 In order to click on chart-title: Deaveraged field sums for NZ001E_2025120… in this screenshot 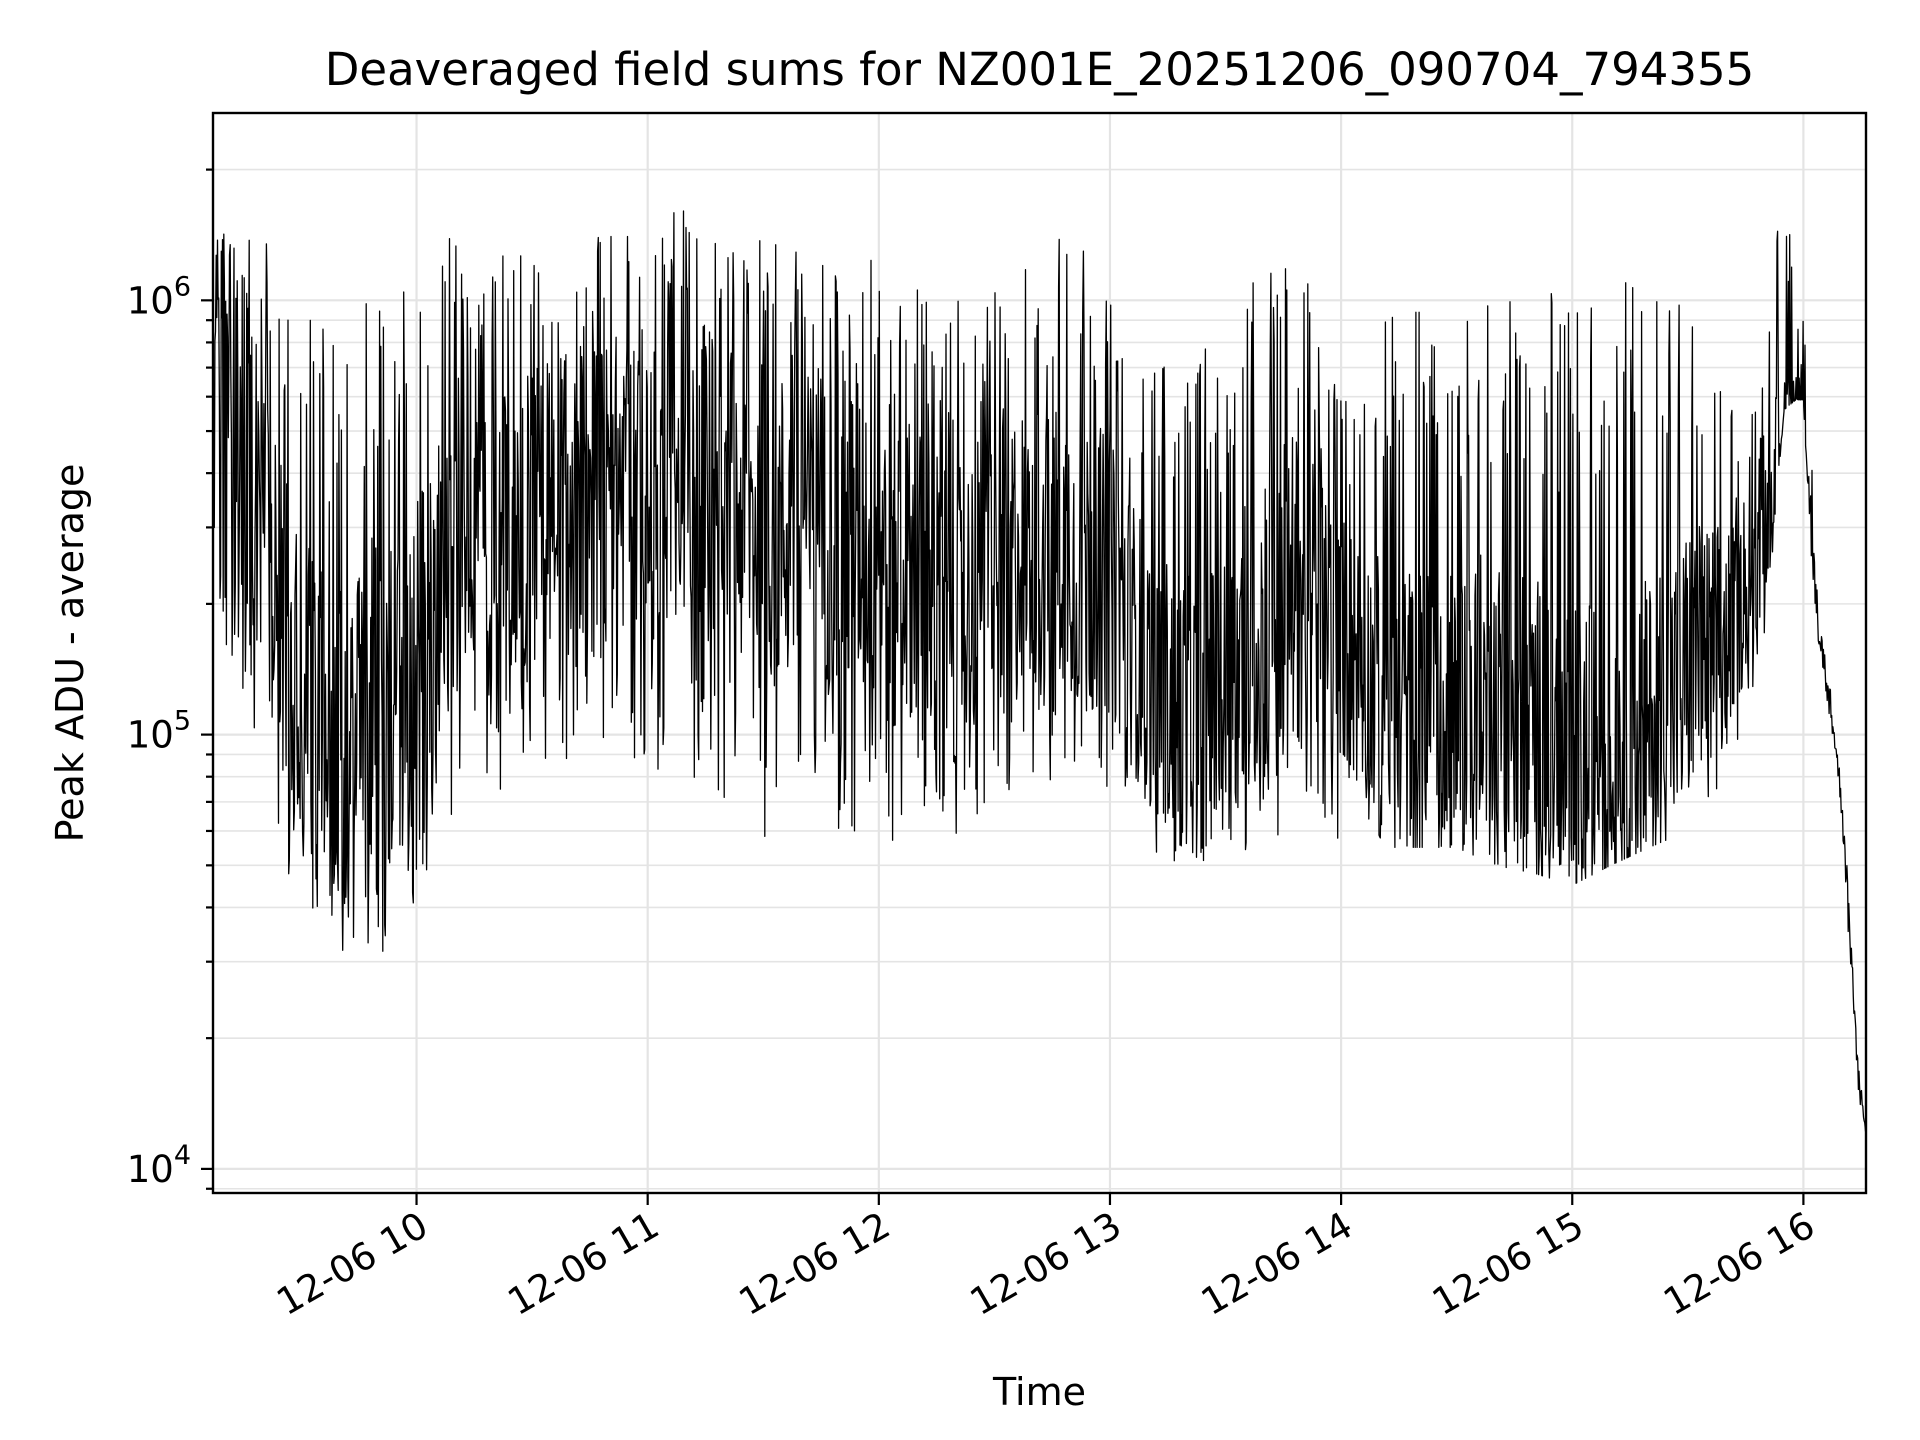, I will do `click(1039, 69)`.